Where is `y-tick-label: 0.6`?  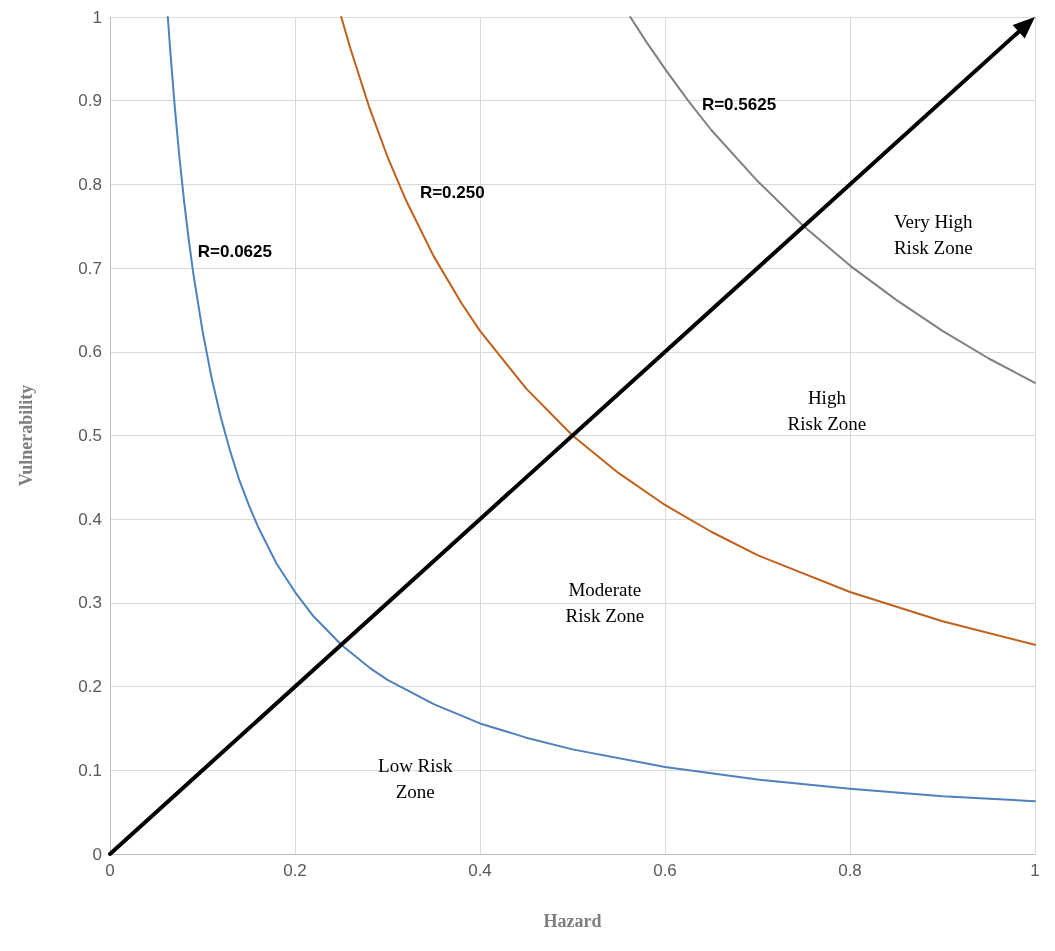
y-tick-label: 0.6 is located at coordinates (90, 352).